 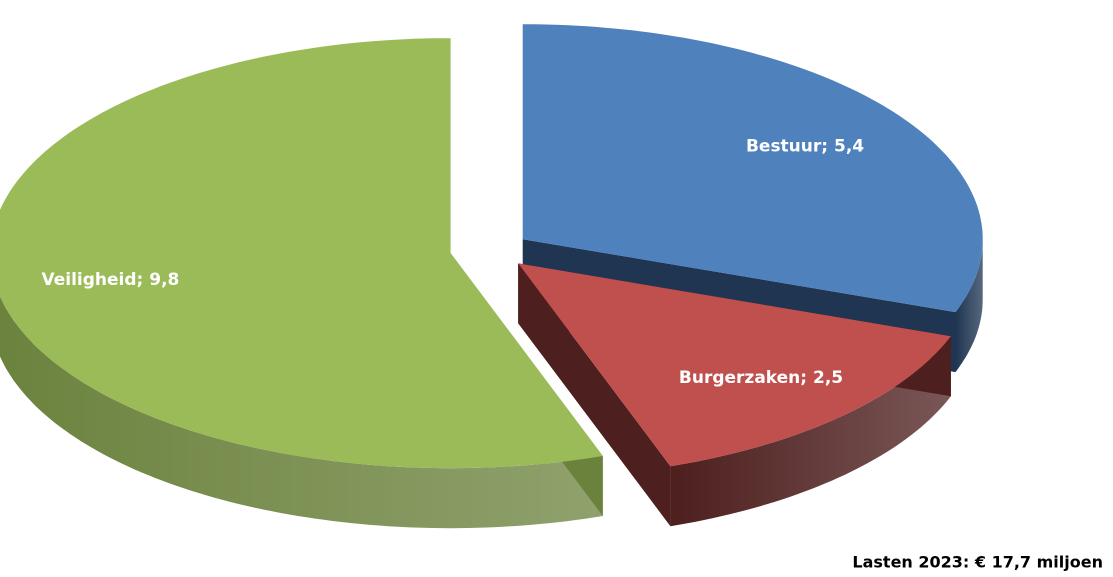 I want to click on data-label: Burgerzaken; 2,5, so click(x=761, y=378).